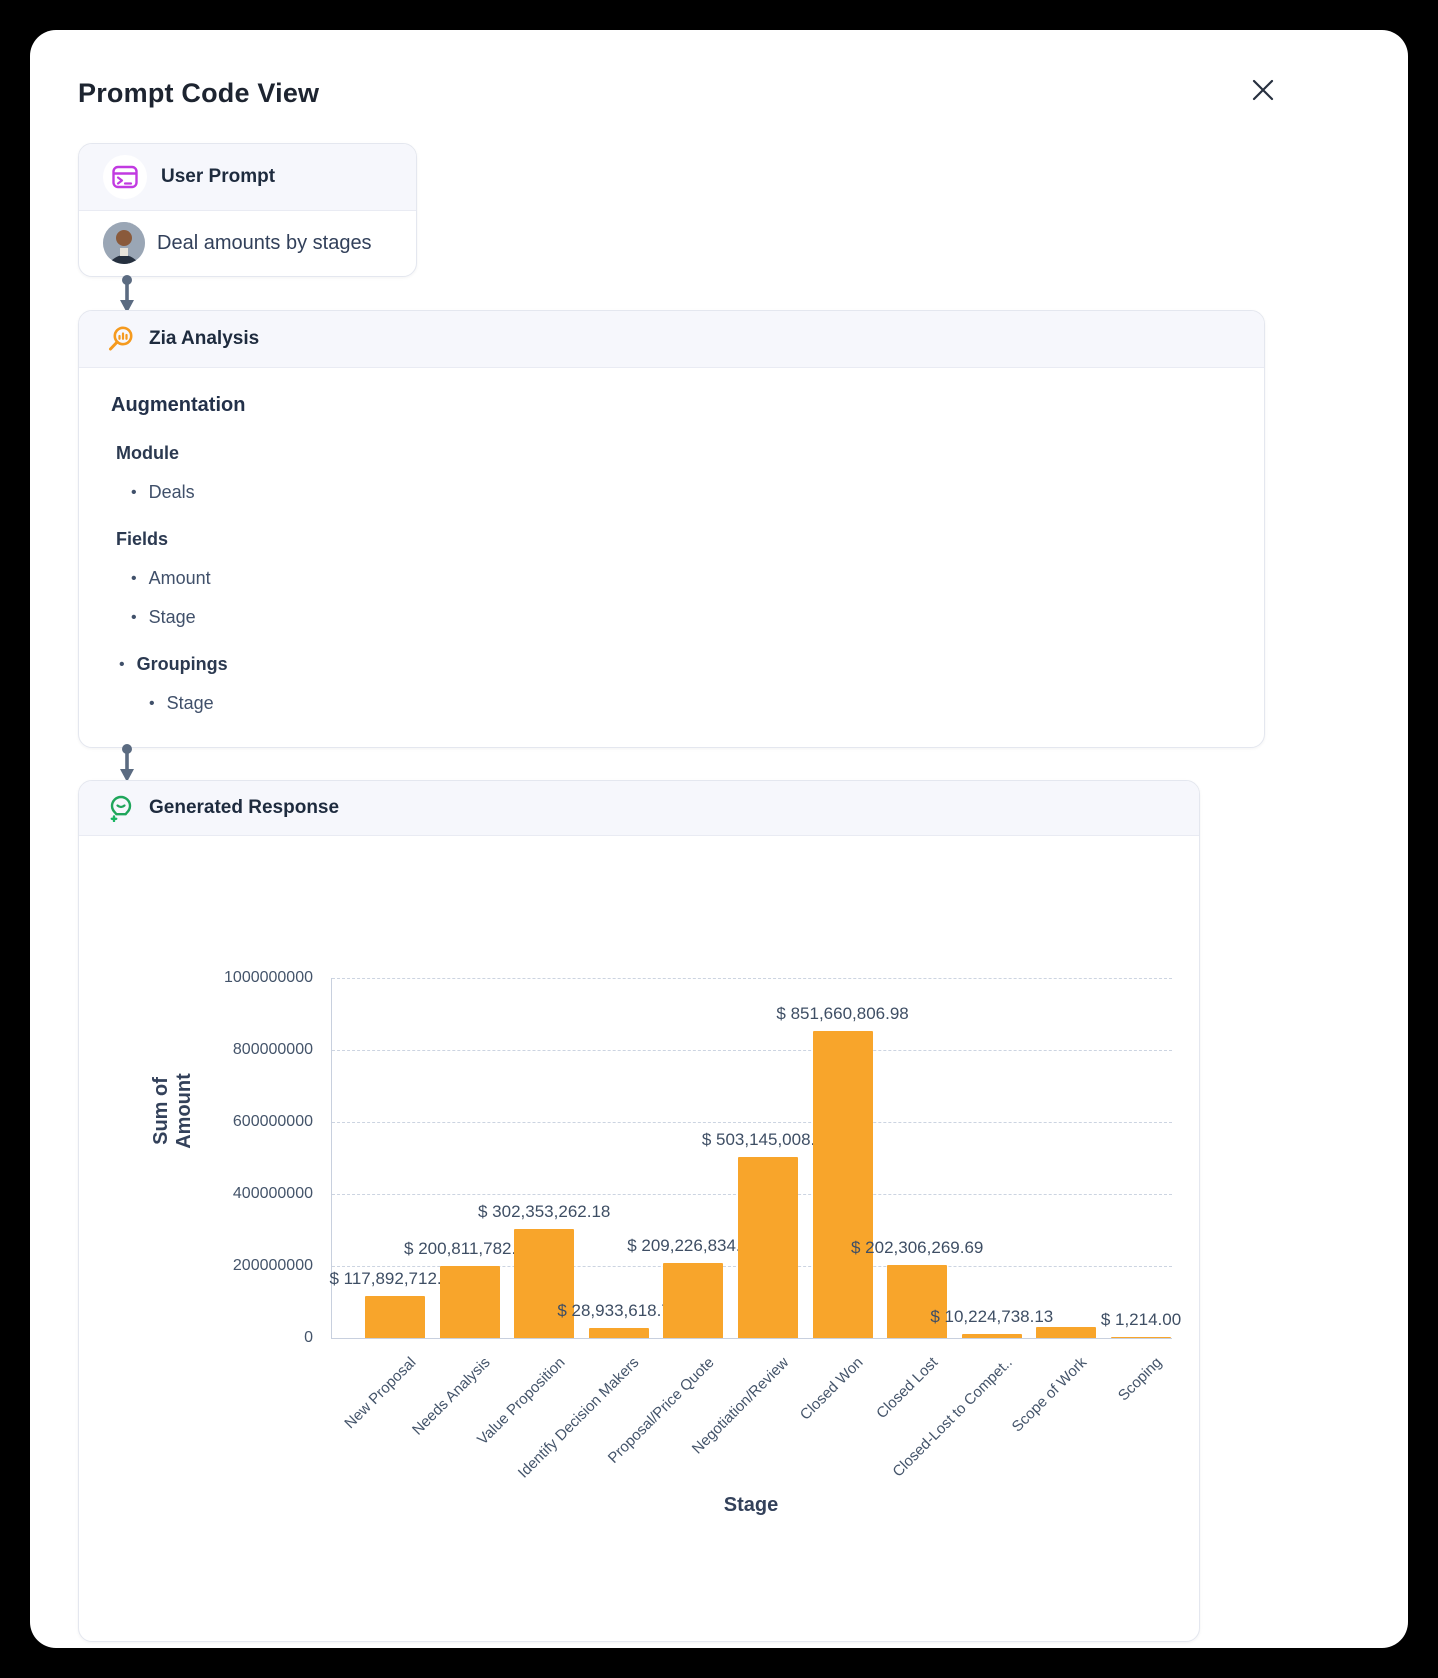 The width and height of the screenshot is (1438, 1678). I want to click on user-prompt-title: User Prompt, so click(218, 176).